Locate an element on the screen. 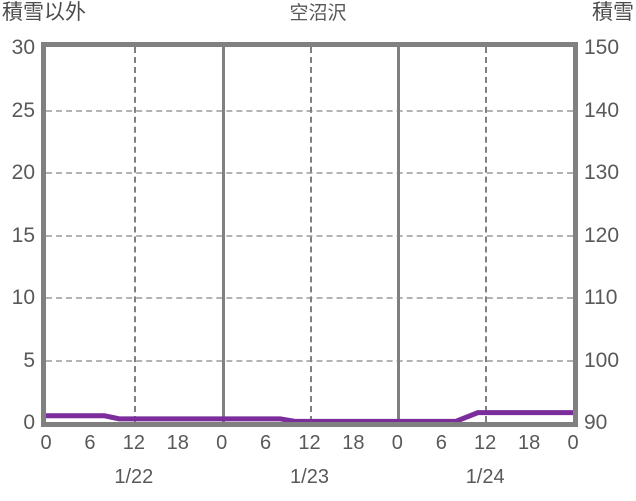  chart-title: 空沼沢 is located at coordinates (318, 13).